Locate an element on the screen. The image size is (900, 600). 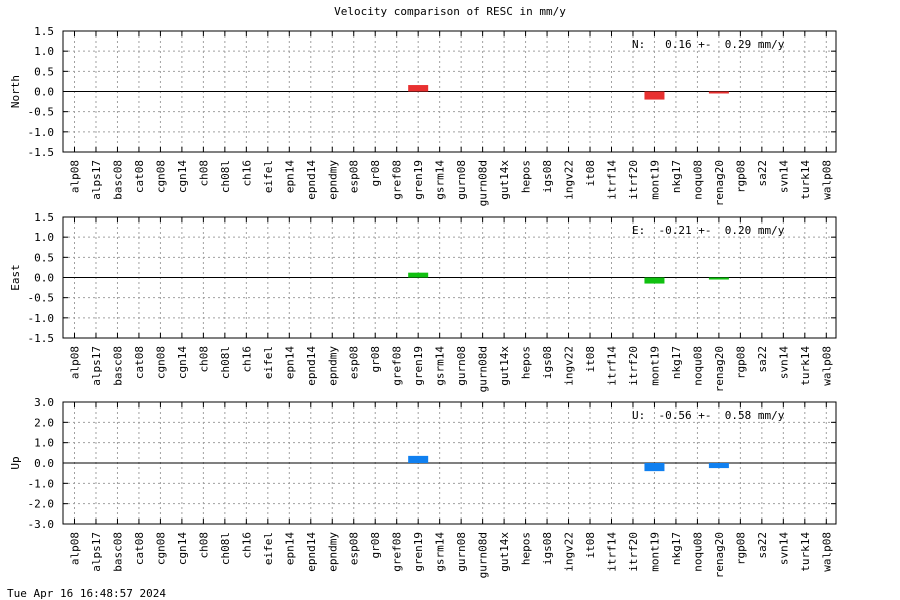
y-axis-label: Up is located at coordinates (15, 462).